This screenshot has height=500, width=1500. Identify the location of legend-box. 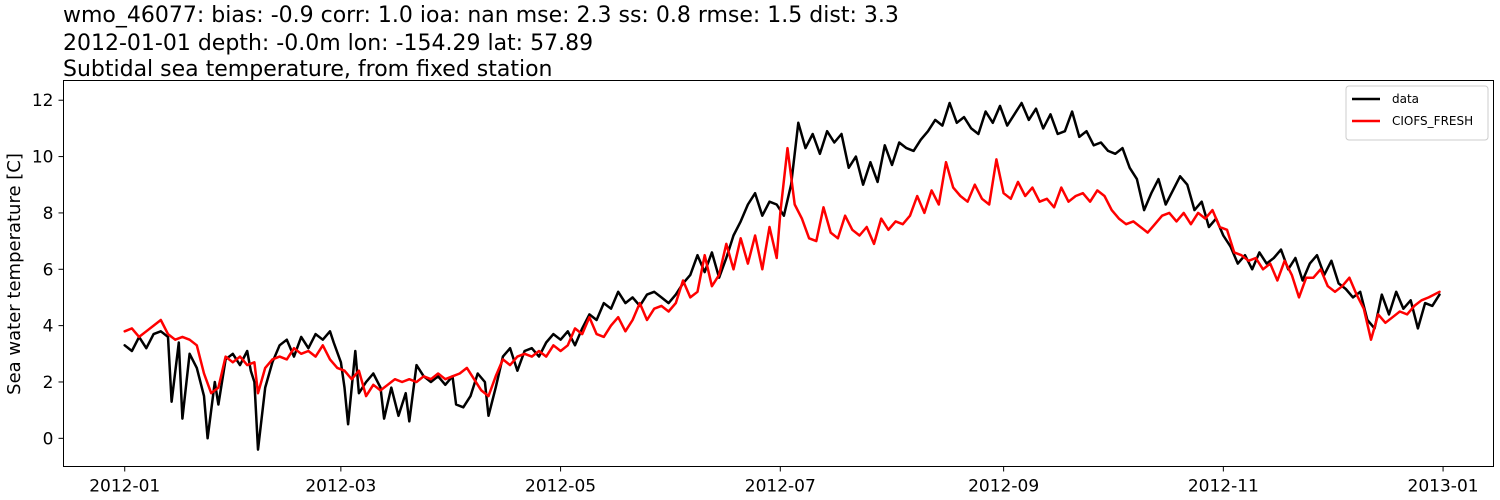
(1417, 113).